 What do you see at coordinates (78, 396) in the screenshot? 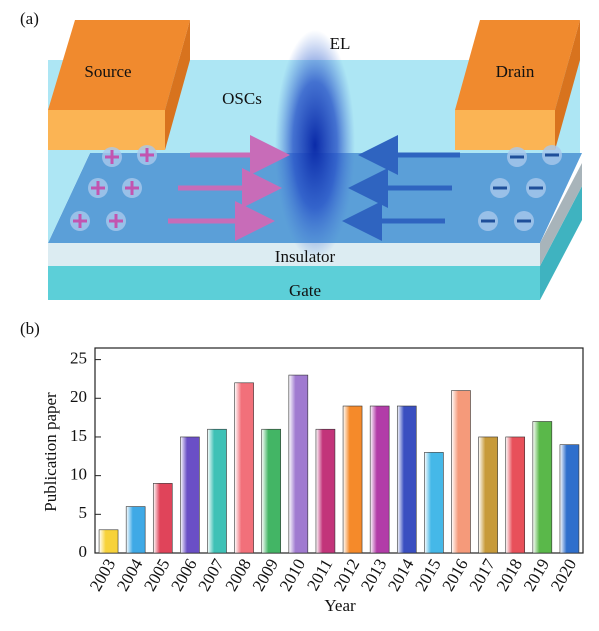
I see `y-tick-label: 20` at bounding box center [78, 396].